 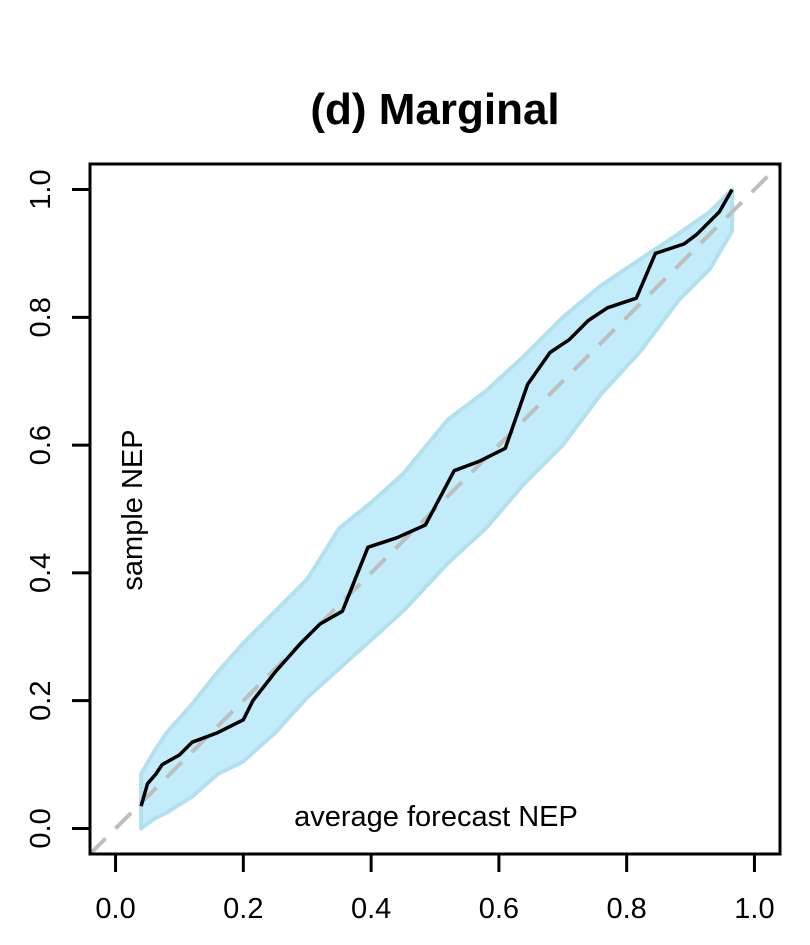 I want to click on y-tick-label: 0.6, so click(x=41, y=445).